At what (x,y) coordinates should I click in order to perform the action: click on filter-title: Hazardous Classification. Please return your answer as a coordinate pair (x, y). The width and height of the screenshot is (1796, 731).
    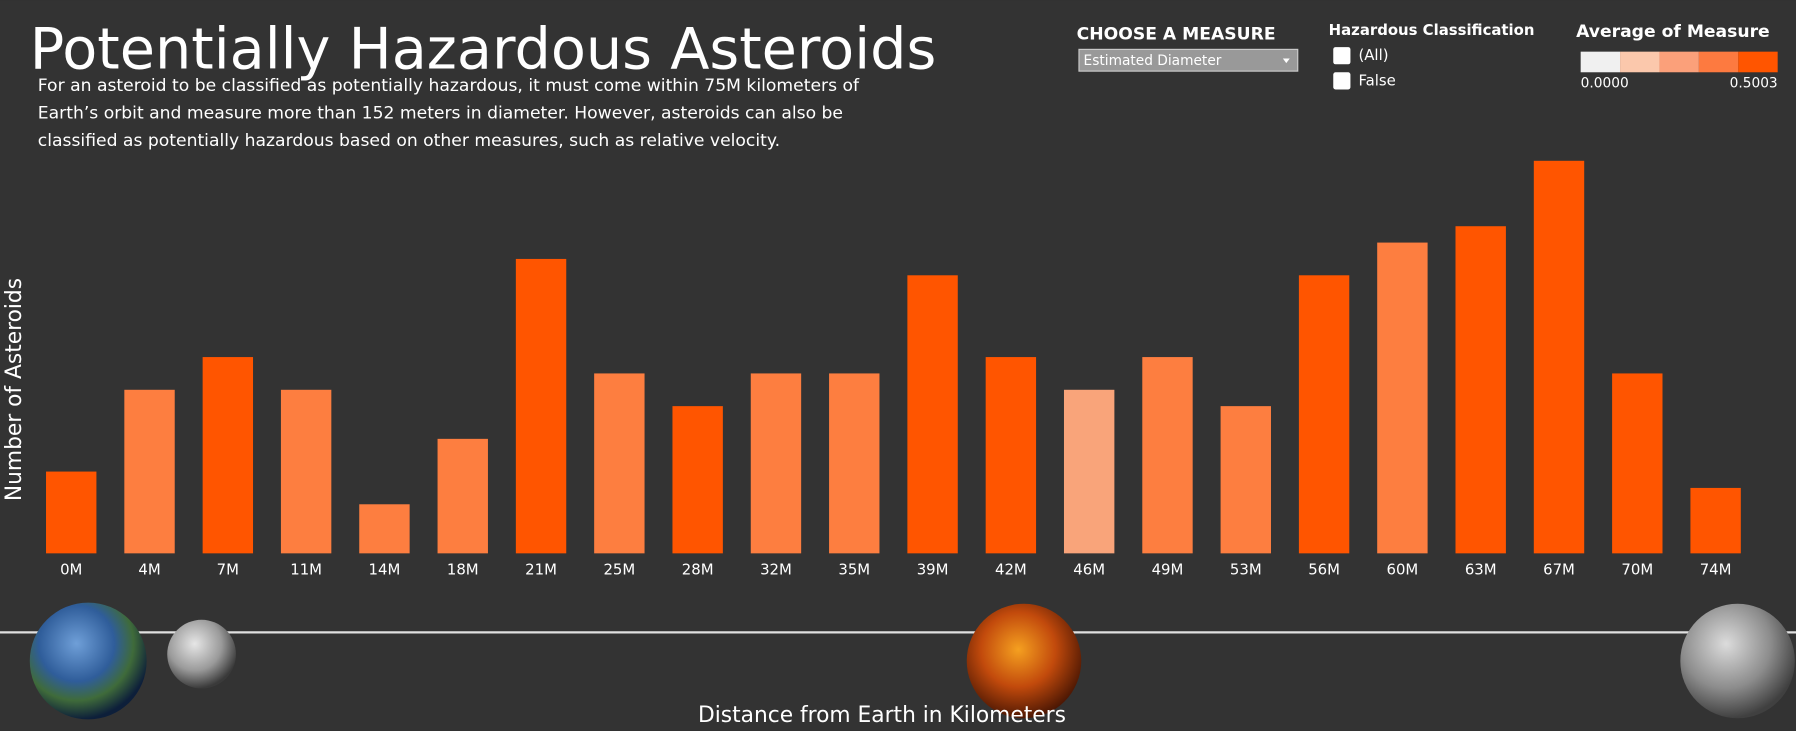
    Looking at the image, I should click on (1432, 30).